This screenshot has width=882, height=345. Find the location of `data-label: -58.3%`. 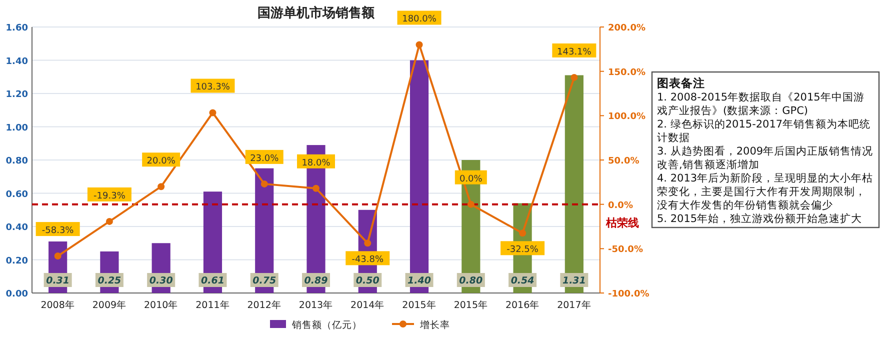

data-label: -58.3% is located at coordinates (58, 231).